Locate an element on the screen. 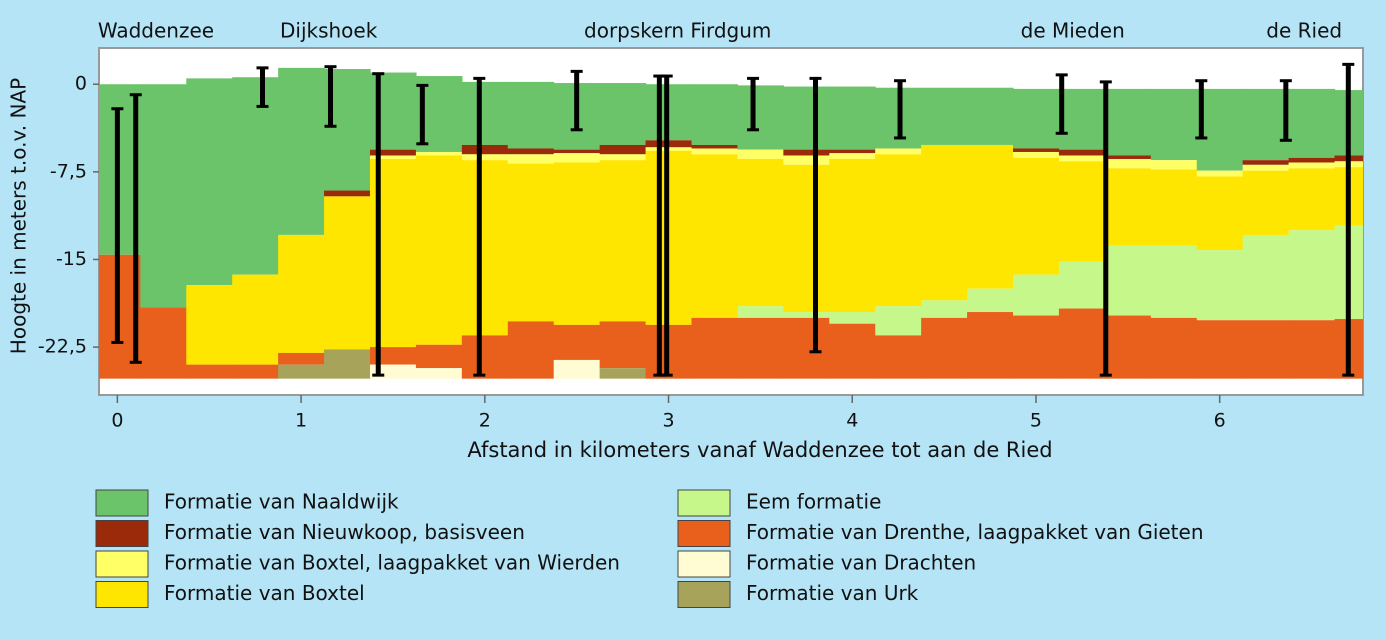  legend-label: Formatie van Boxtel is located at coordinates (264, 593).